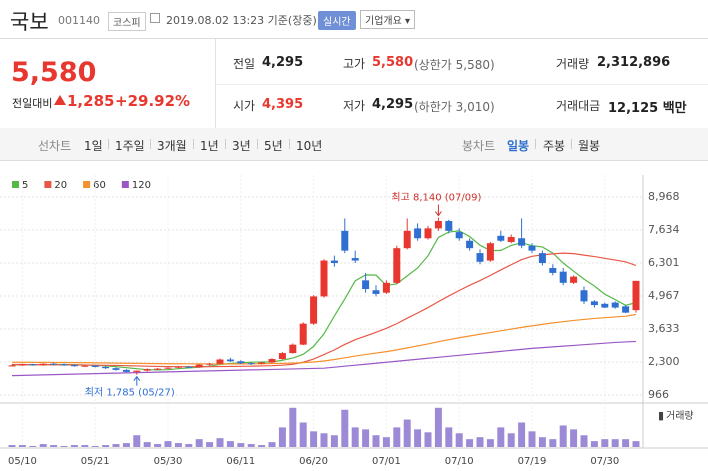 This screenshot has width=708, height=471. What do you see at coordinates (99, 185) in the screenshot?
I see `legend-label: 60` at bounding box center [99, 185].